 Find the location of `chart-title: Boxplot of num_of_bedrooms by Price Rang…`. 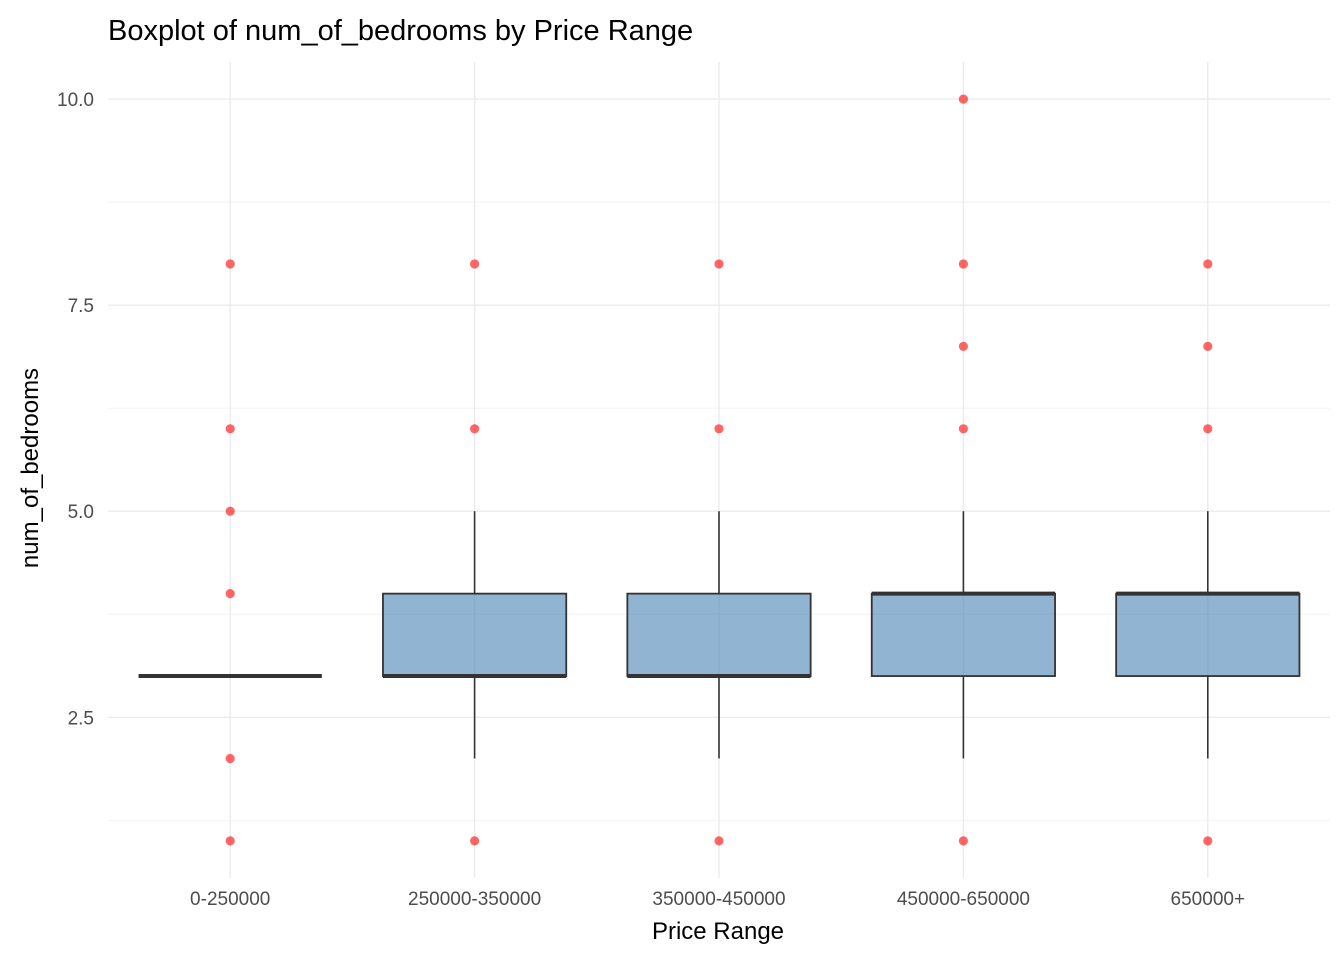

chart-title: Boxplot of num_of_bedrooms by Price Rang… is located at coordinates (400, 31).